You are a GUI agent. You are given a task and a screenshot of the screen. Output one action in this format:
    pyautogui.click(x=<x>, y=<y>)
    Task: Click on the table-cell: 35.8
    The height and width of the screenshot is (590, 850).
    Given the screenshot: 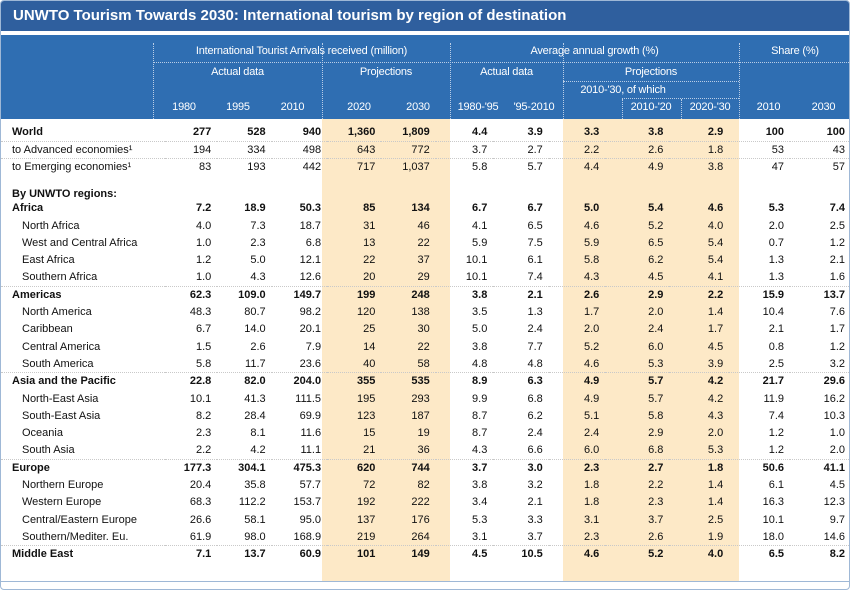 What is the action you would take?
    pyautogui.click(x=255, y=484)
    